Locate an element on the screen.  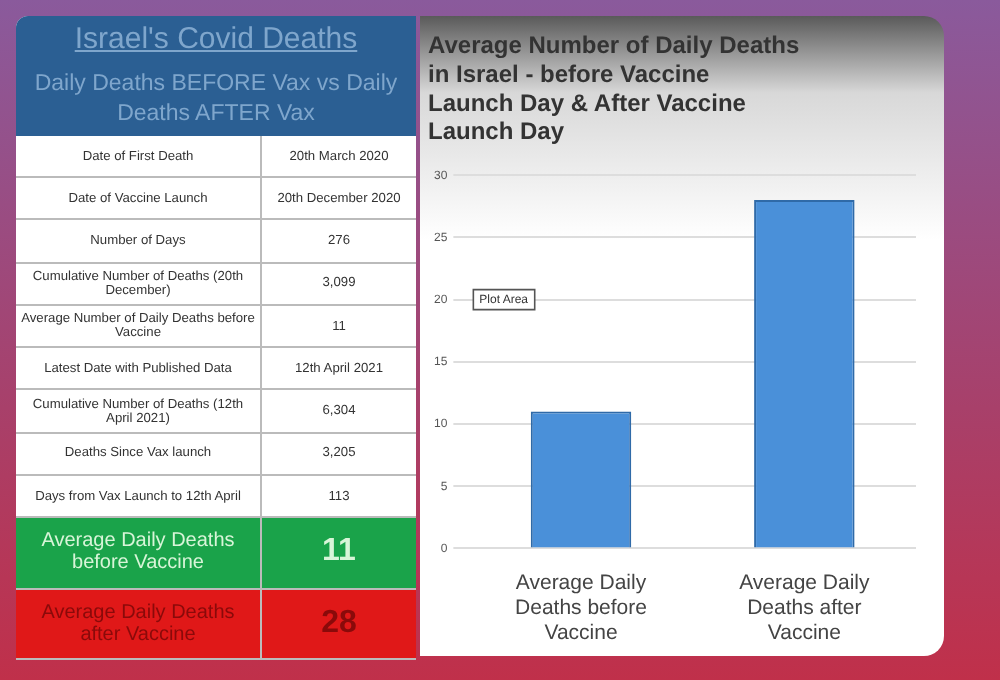
text: Average Daily Deaths before Vaccine is located at coordinates (139, 553).